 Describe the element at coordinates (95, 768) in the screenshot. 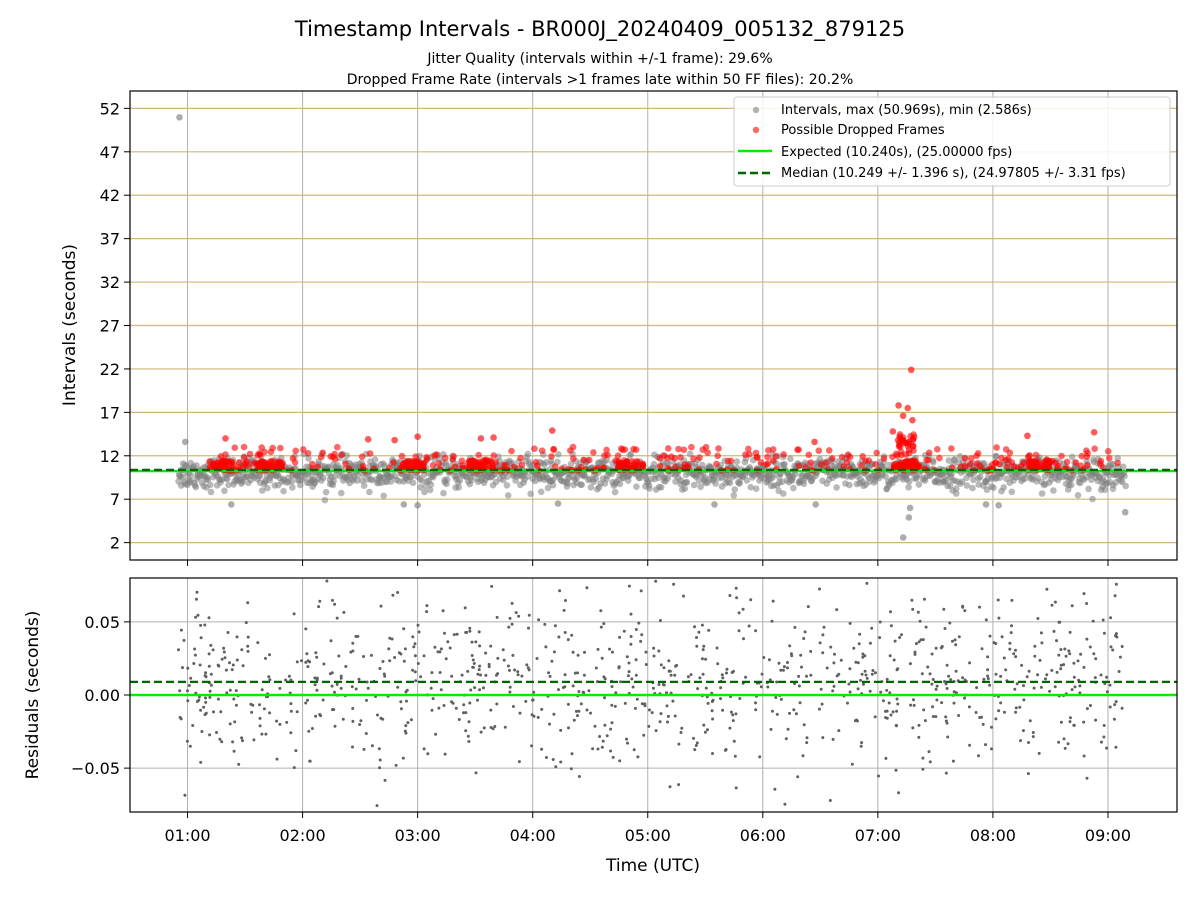

I see `residuals-ytick-label-0: −0.05` at that location.